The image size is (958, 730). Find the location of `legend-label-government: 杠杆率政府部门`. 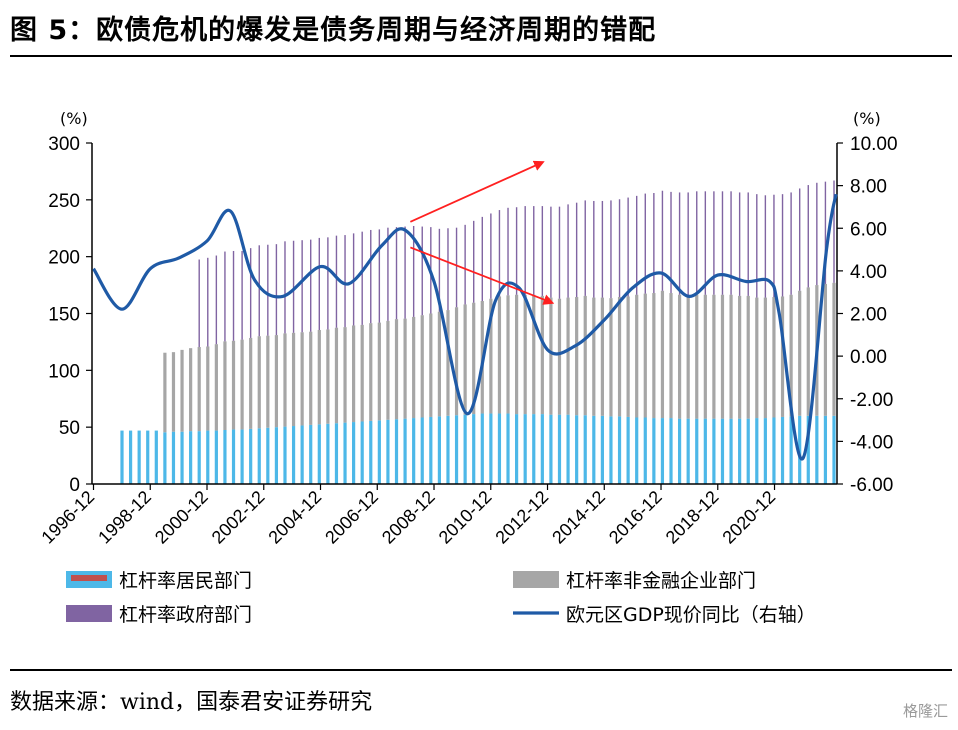

legend-label-government: 杠杆率政府部门 is located at coordinates (185, 615).